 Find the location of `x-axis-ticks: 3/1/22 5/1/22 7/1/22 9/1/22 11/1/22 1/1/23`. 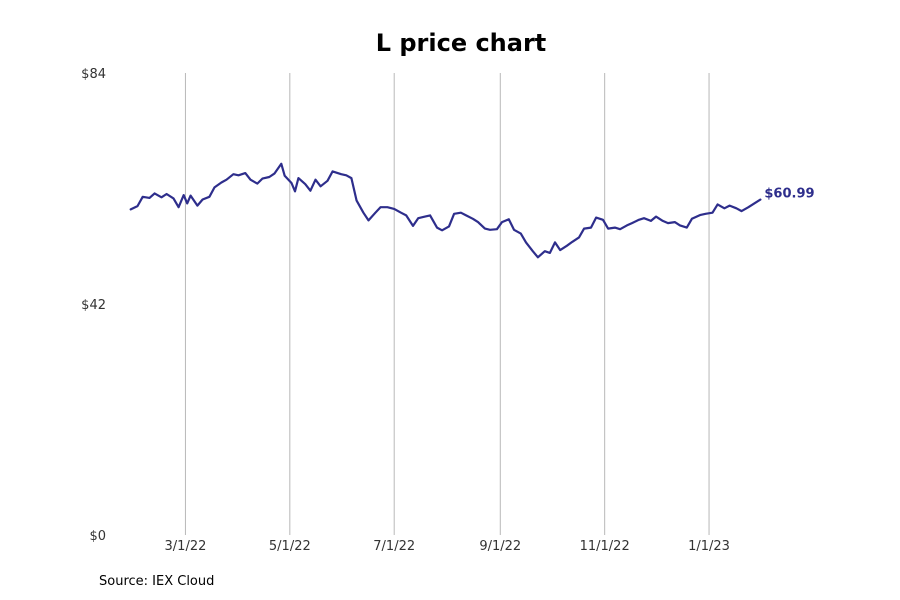

x-axis-ticks: 3/1/22 5/1/22 7/1/22 9/1/22 11/1/22 1/1/23 is located at coordinates (447, 546).